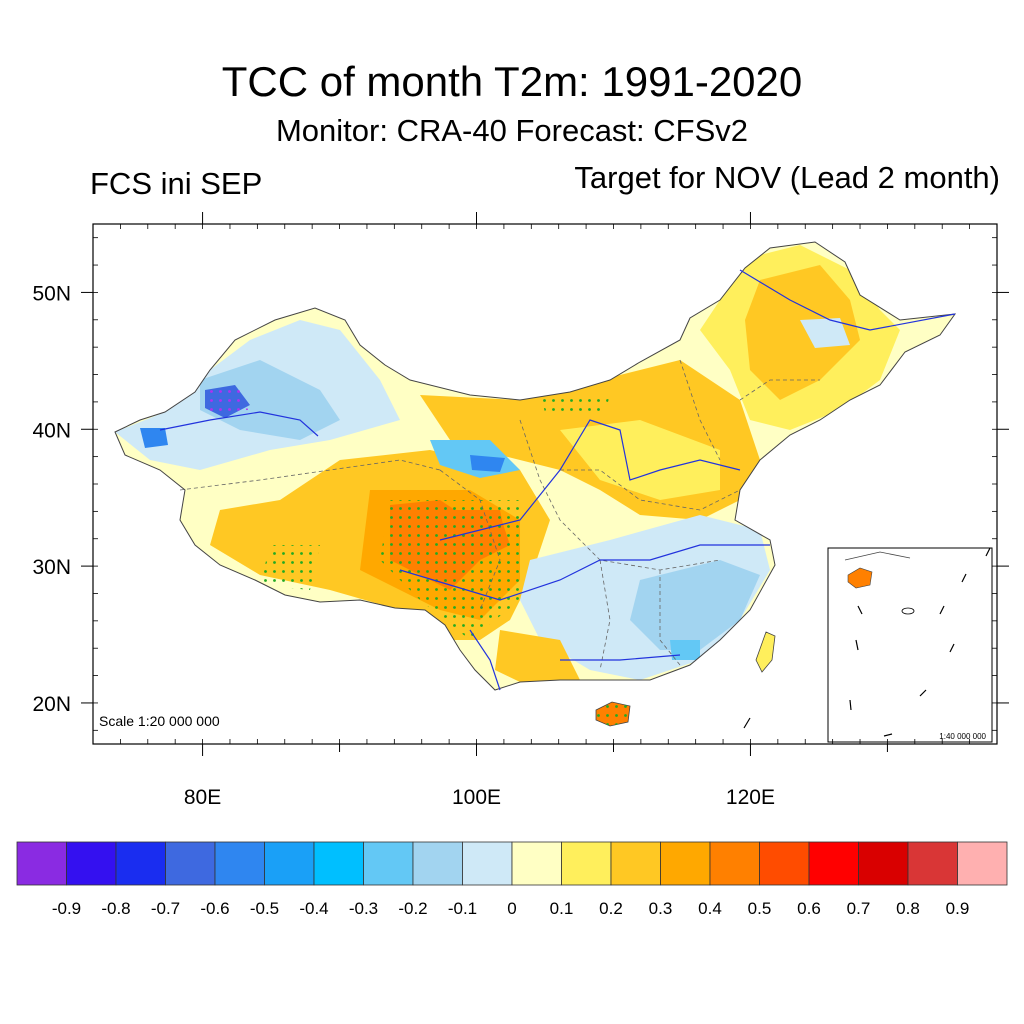 The image size is (1024, 1024). I want to click on lat-tick-label: 20N, so click(51, 704).